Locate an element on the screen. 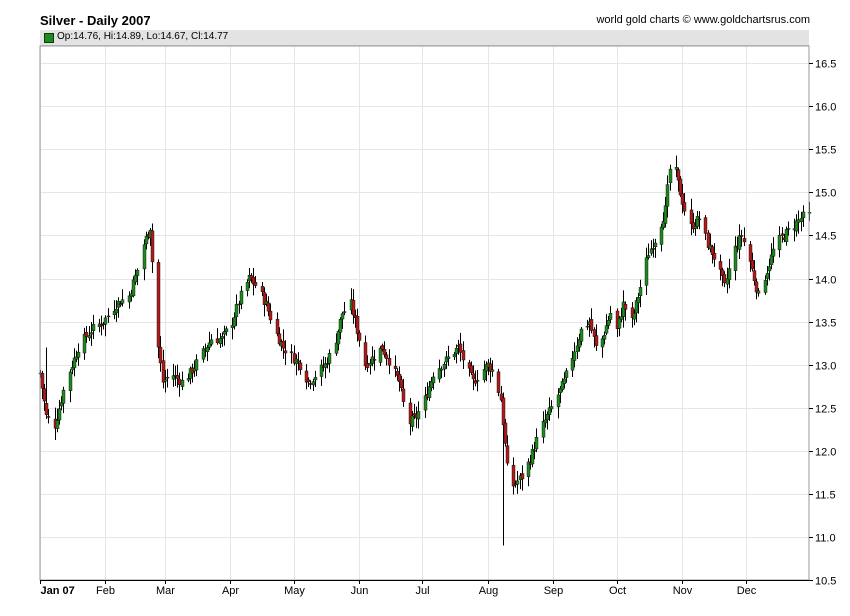 The width and height of the screenshot is (850, 616). x-tick-label: Mar is located at coordinates (165, 591).